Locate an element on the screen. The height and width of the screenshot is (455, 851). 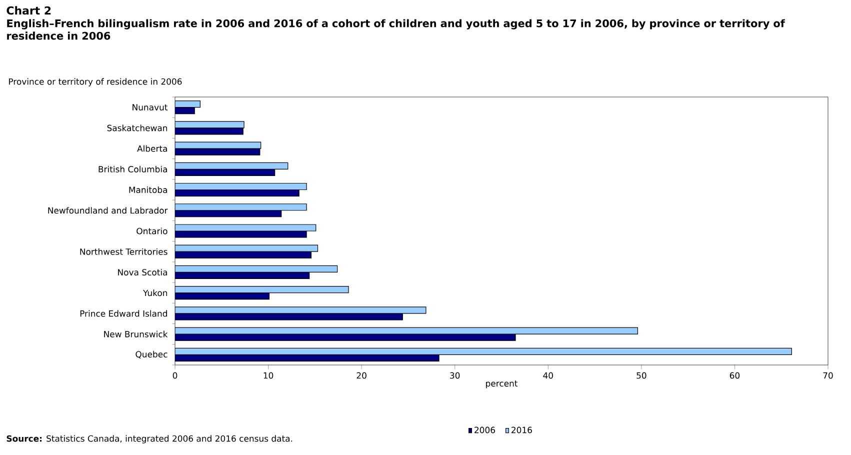
y-tick-label: Nova Scotia is located at coordinates (142, 272).